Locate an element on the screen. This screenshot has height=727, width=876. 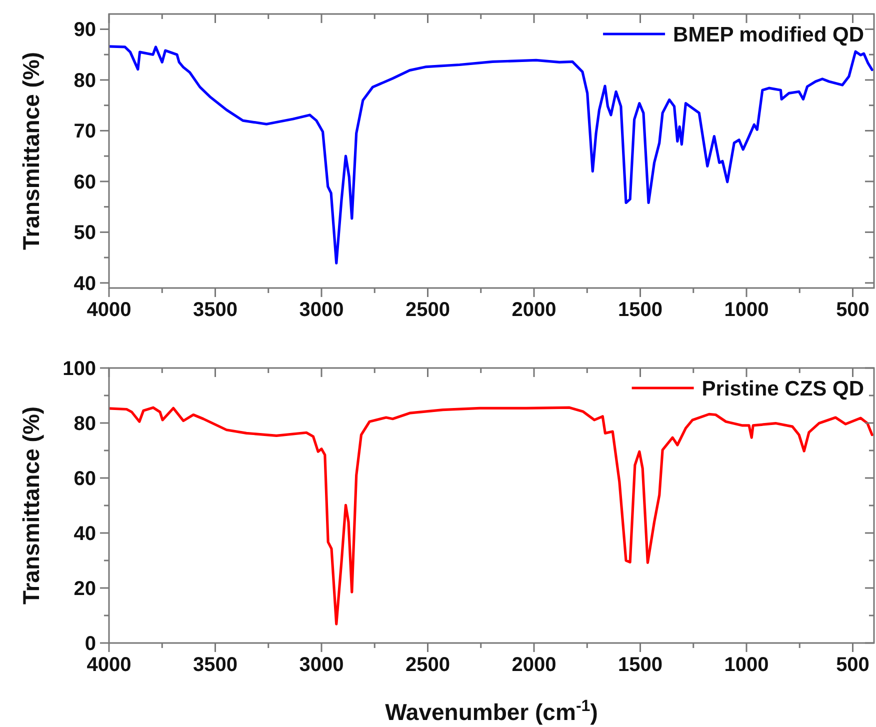
y-tick-label: 50 is located at coordinates (85, 233).